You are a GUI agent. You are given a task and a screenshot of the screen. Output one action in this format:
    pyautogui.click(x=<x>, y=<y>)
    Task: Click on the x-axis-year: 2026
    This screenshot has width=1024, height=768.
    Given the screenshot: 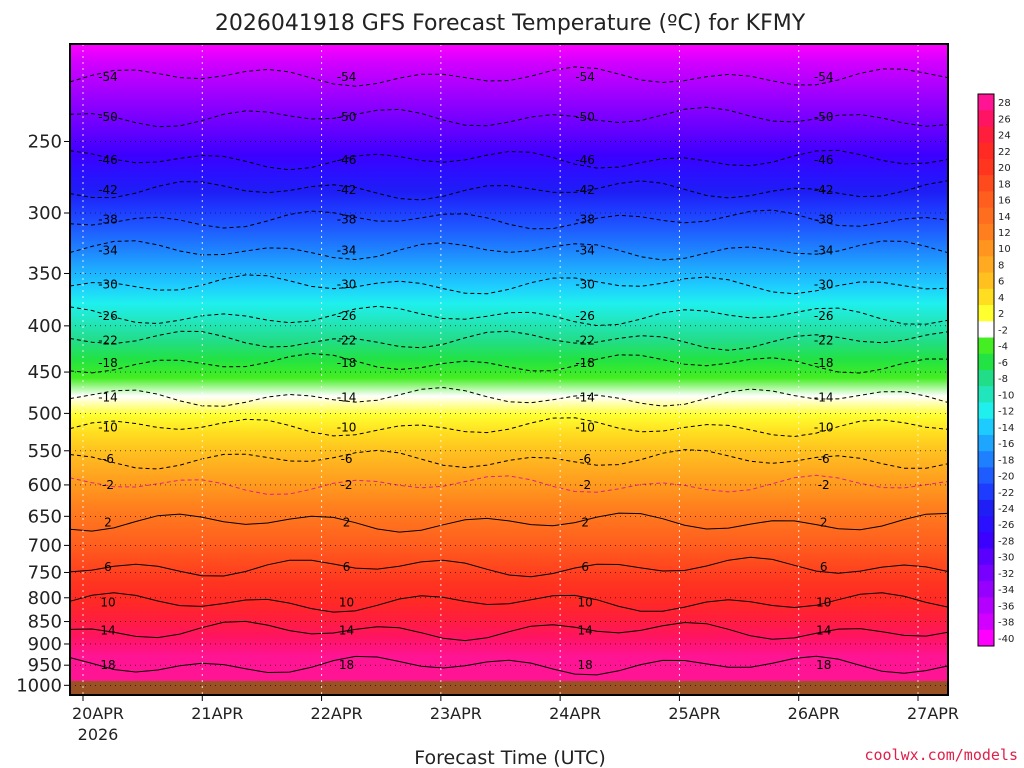 What is the action you would take?
    pyautogui.click(x=98, y=734)
    